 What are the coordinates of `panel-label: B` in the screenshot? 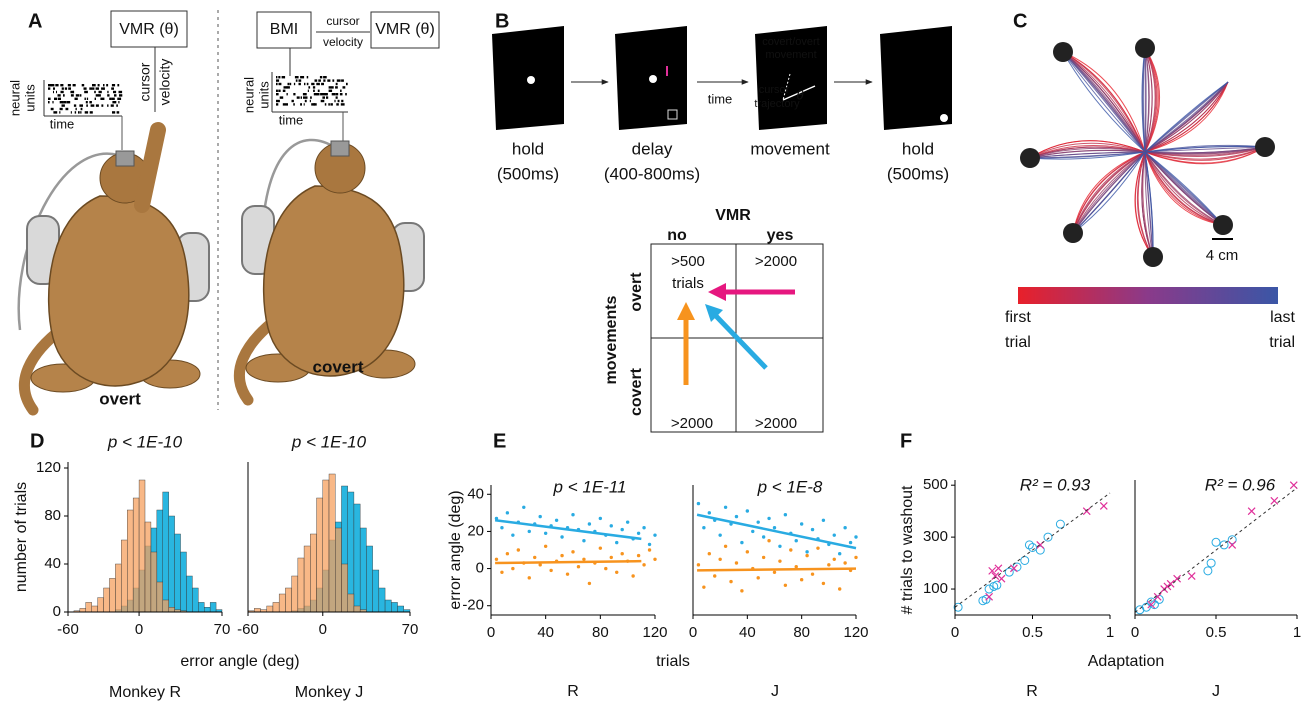 It's located at (502, 21).